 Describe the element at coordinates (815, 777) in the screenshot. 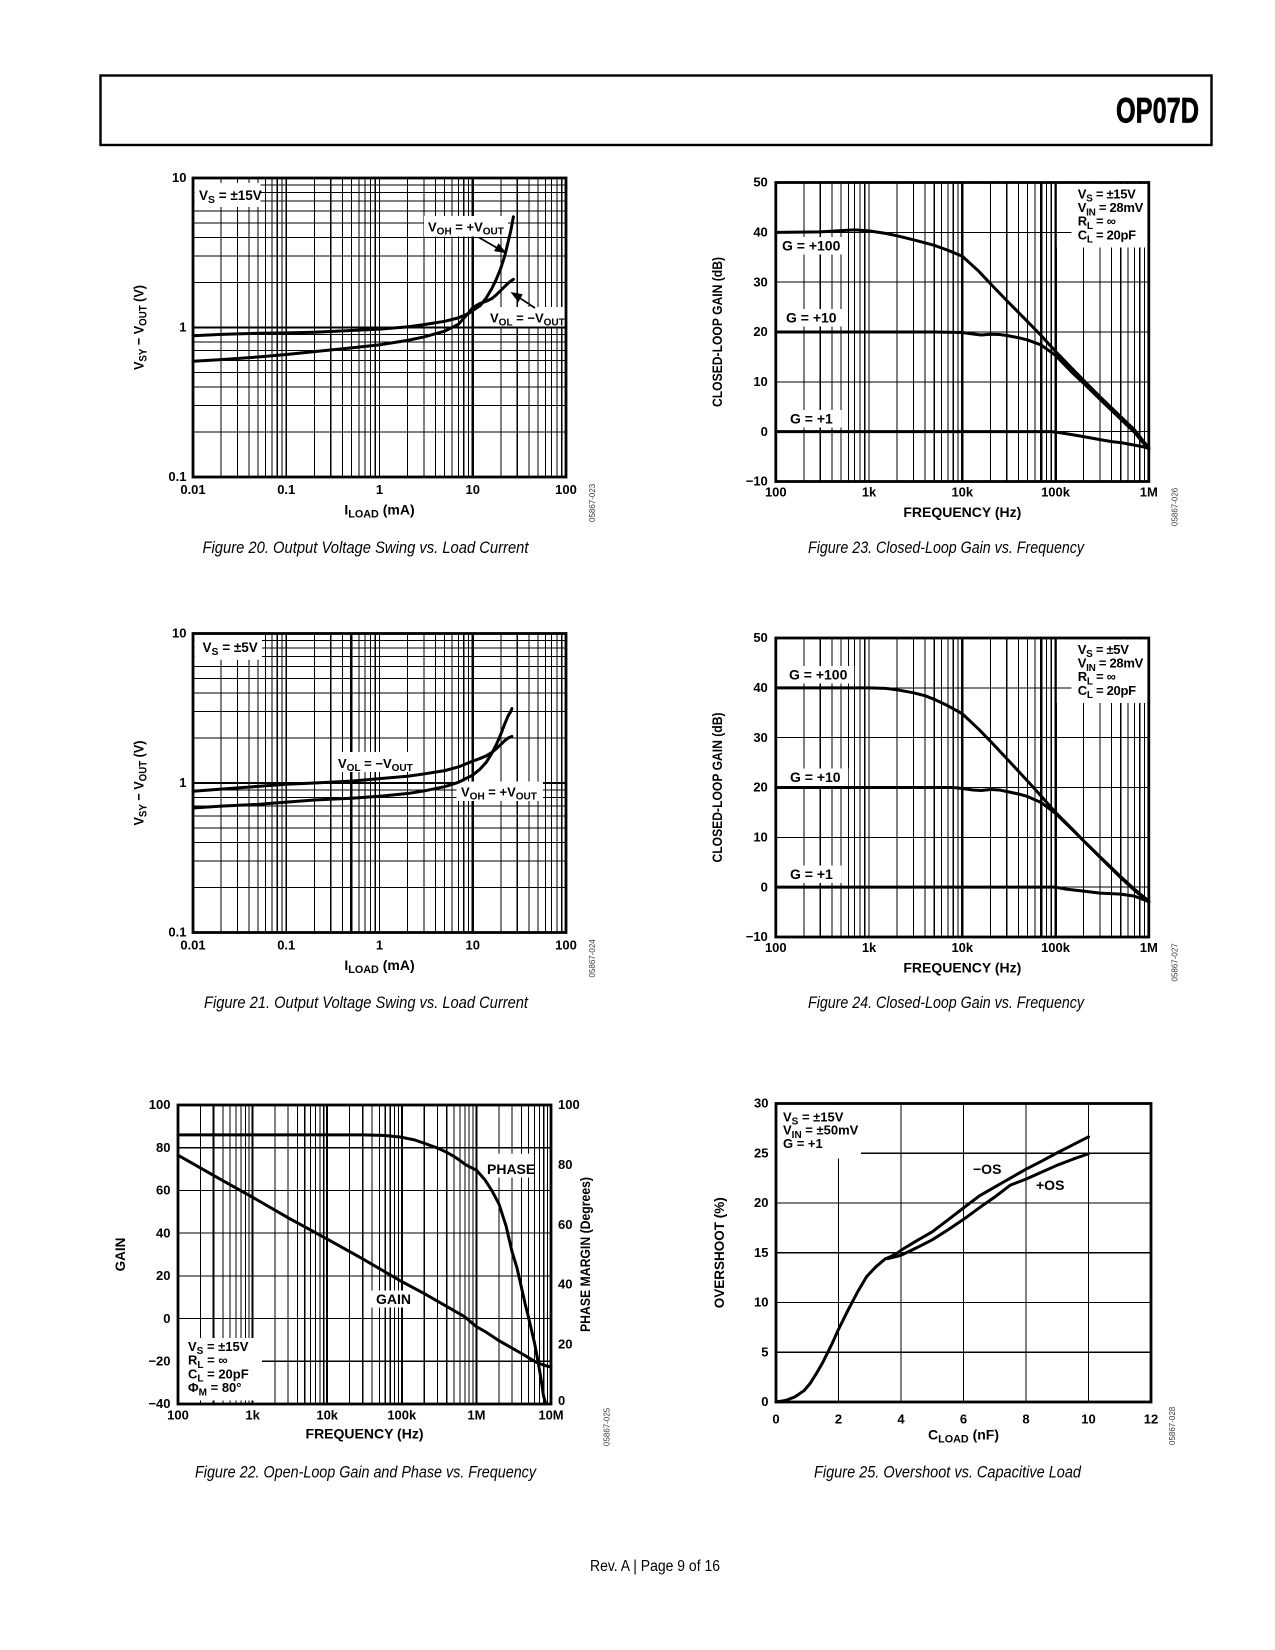

I see `svg-text: G = +10` at that location.